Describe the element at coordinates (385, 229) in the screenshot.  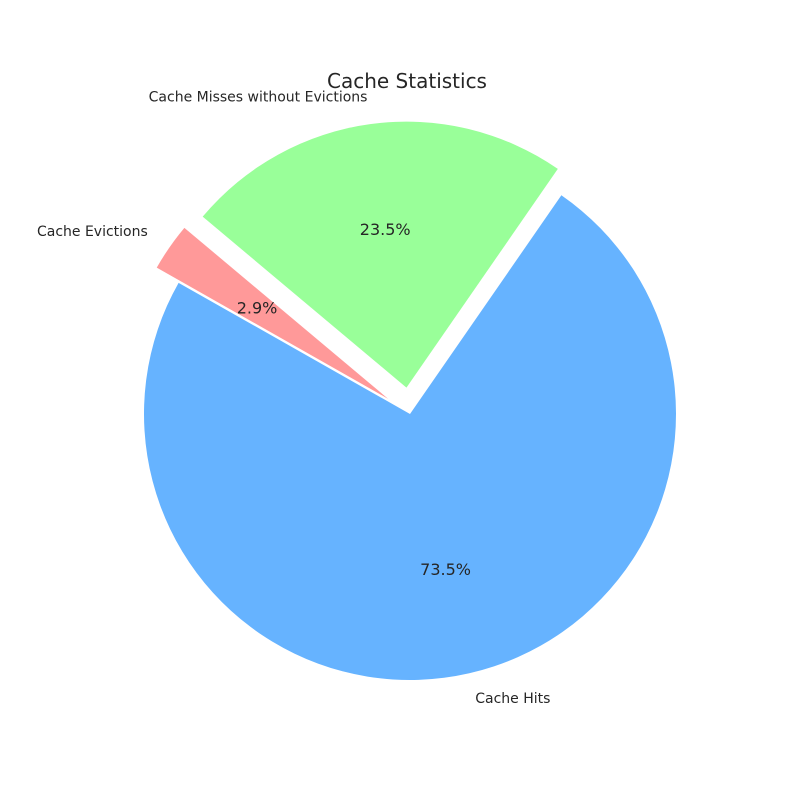
I see `slice-percent-label: 23.5%` at that location.